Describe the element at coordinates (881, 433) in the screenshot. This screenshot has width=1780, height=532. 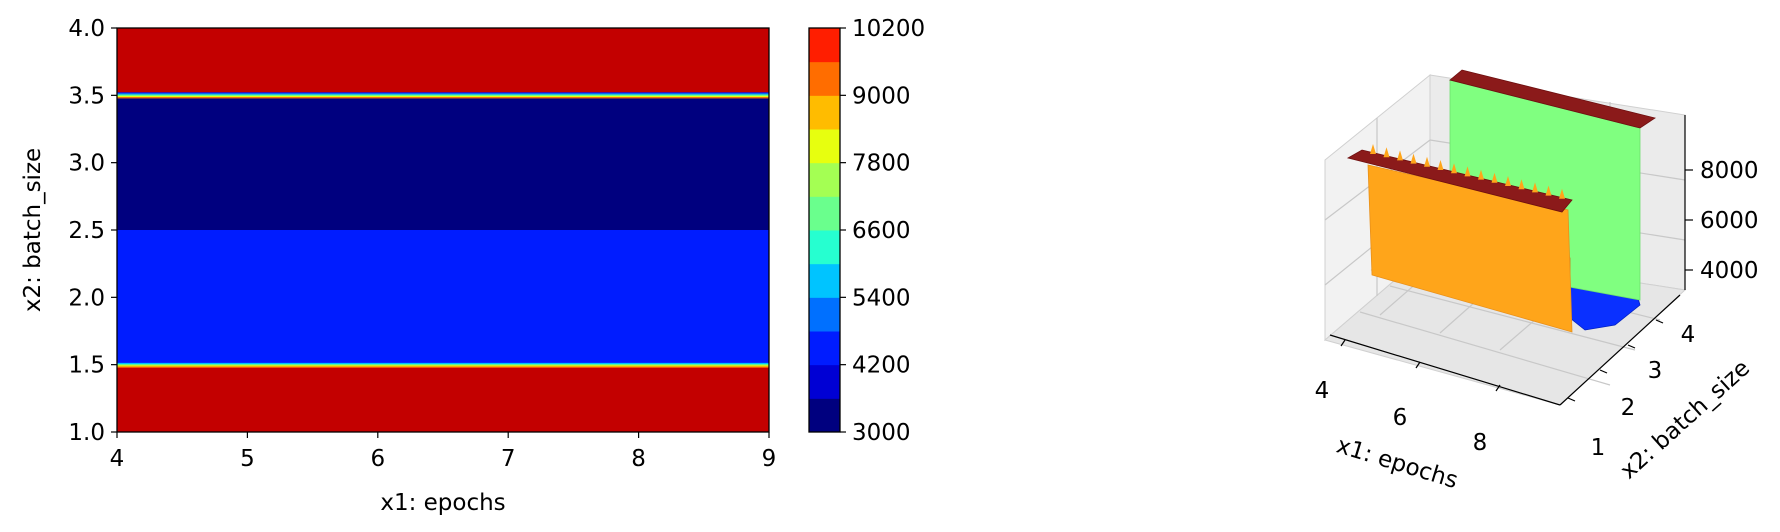
I see `colorbar-tick-label: 3000` at that location.